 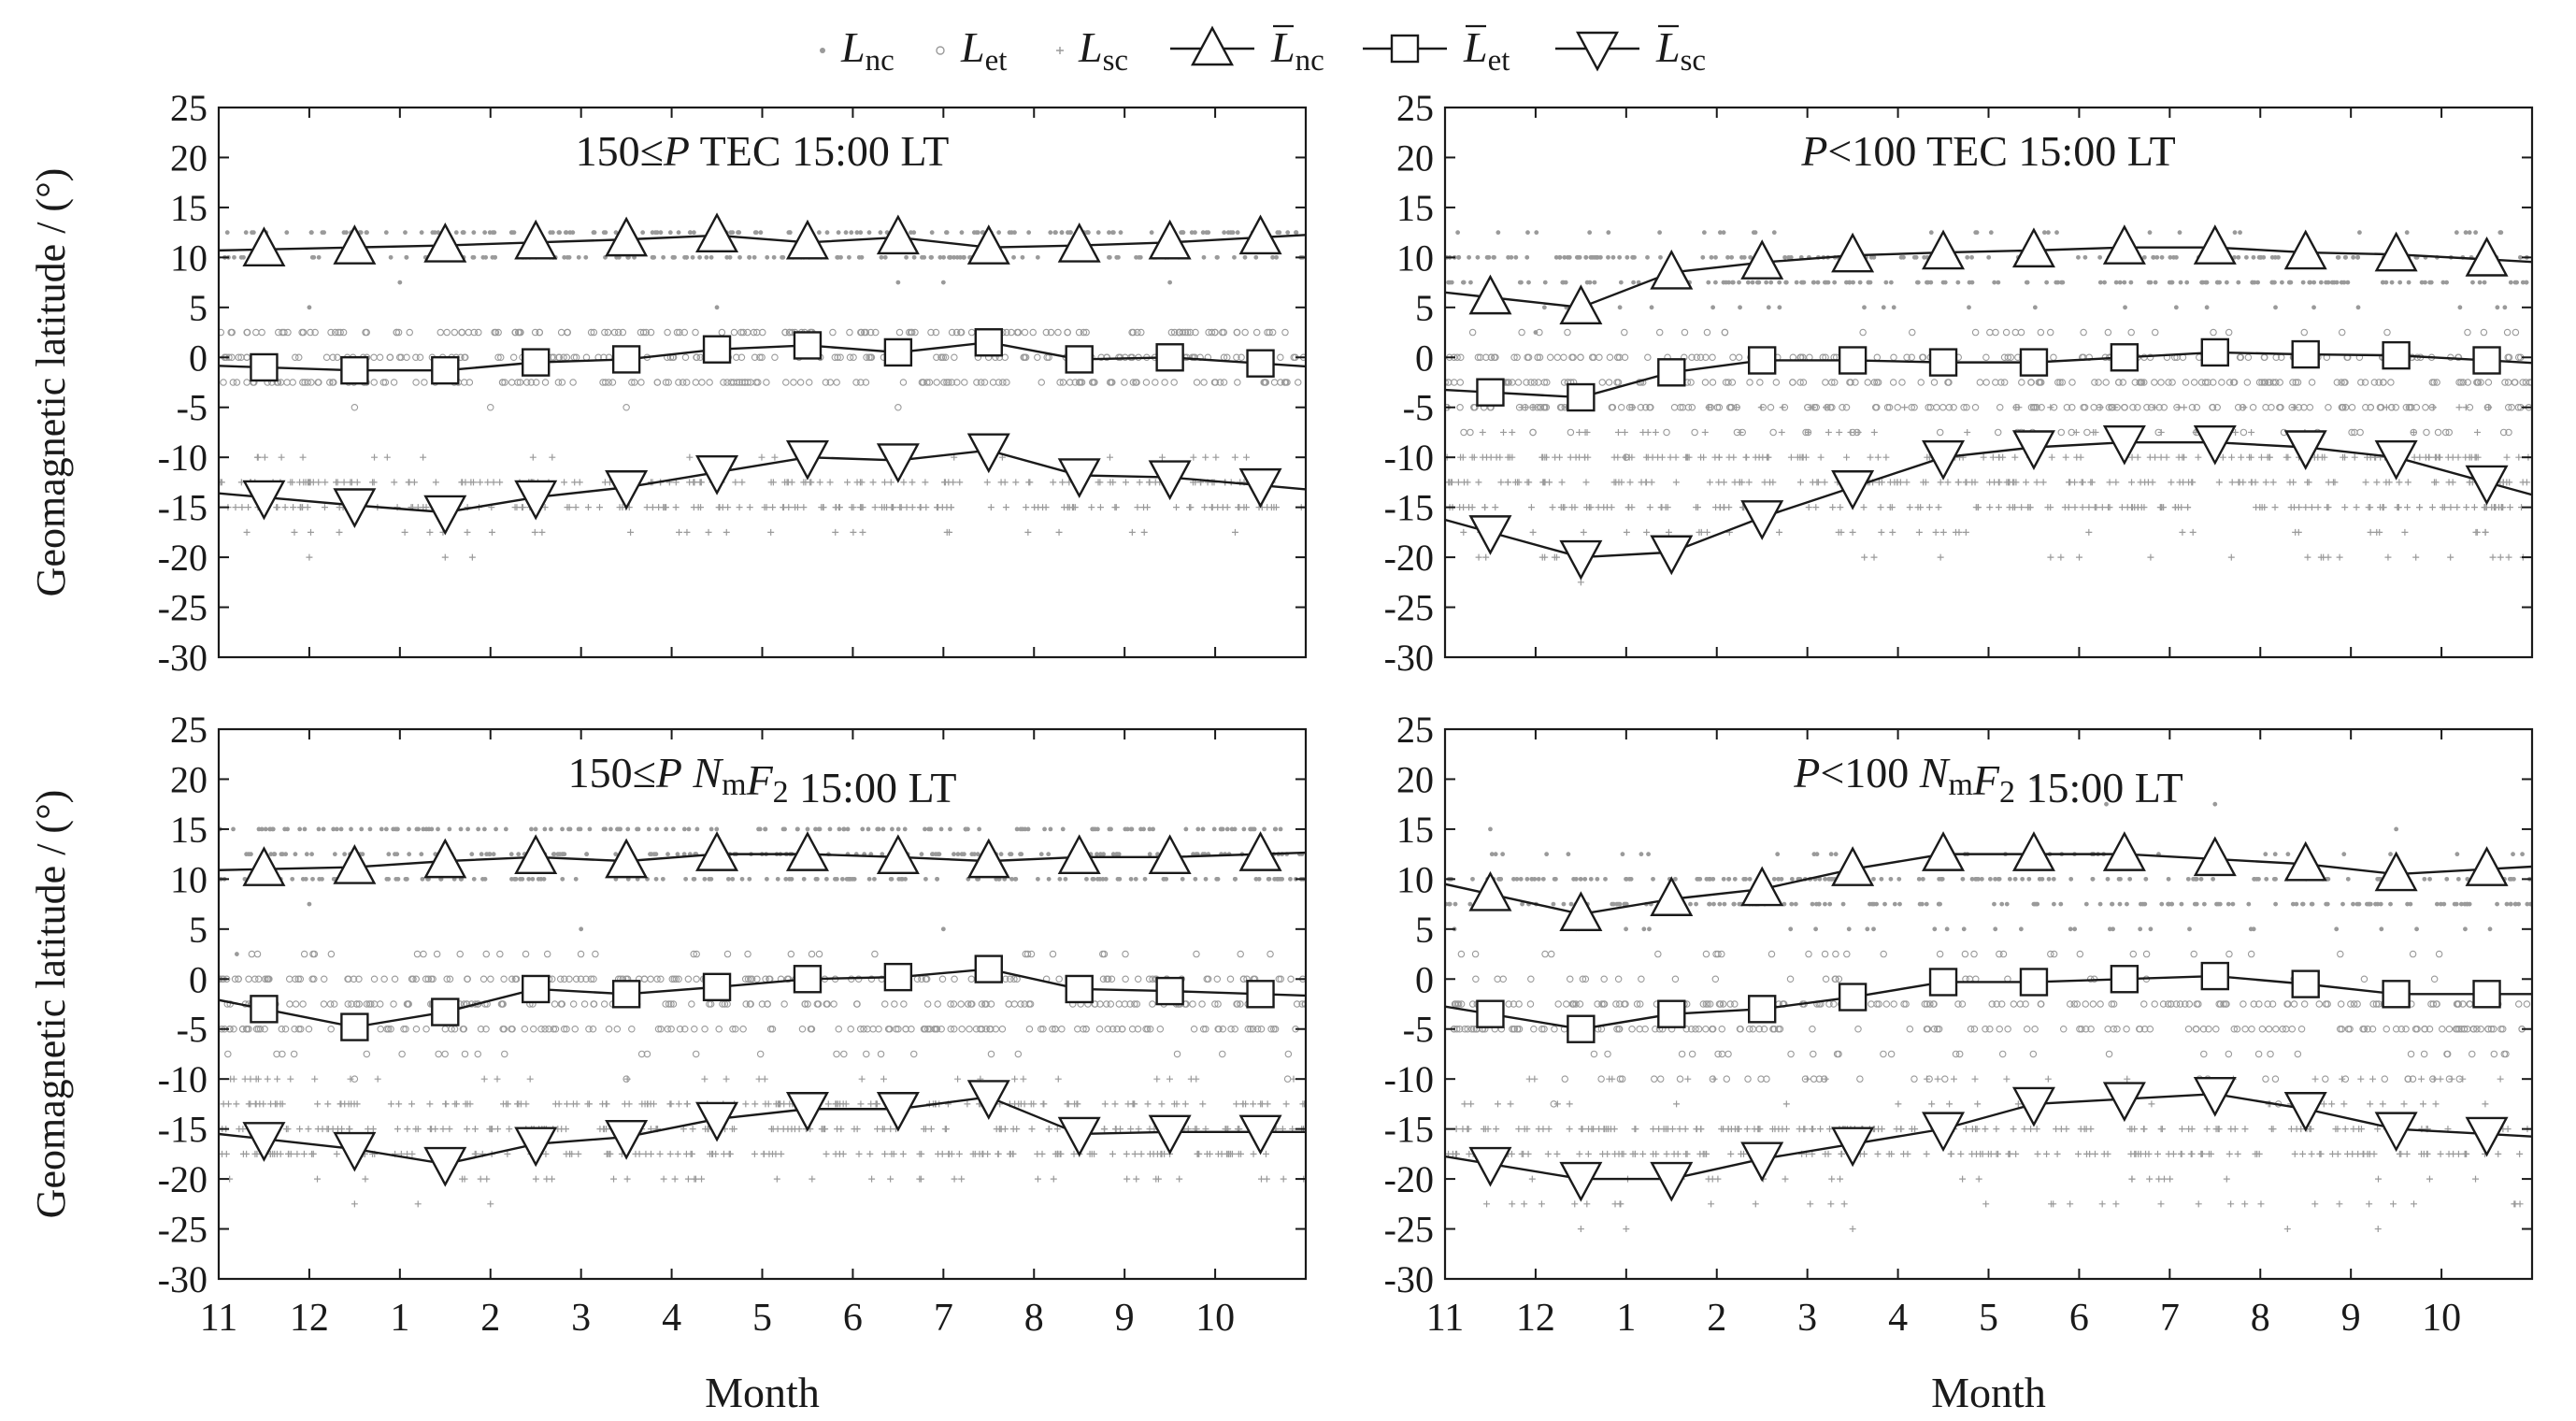 I want to click on y-tick-label: 15, so click(x=189, y=830).